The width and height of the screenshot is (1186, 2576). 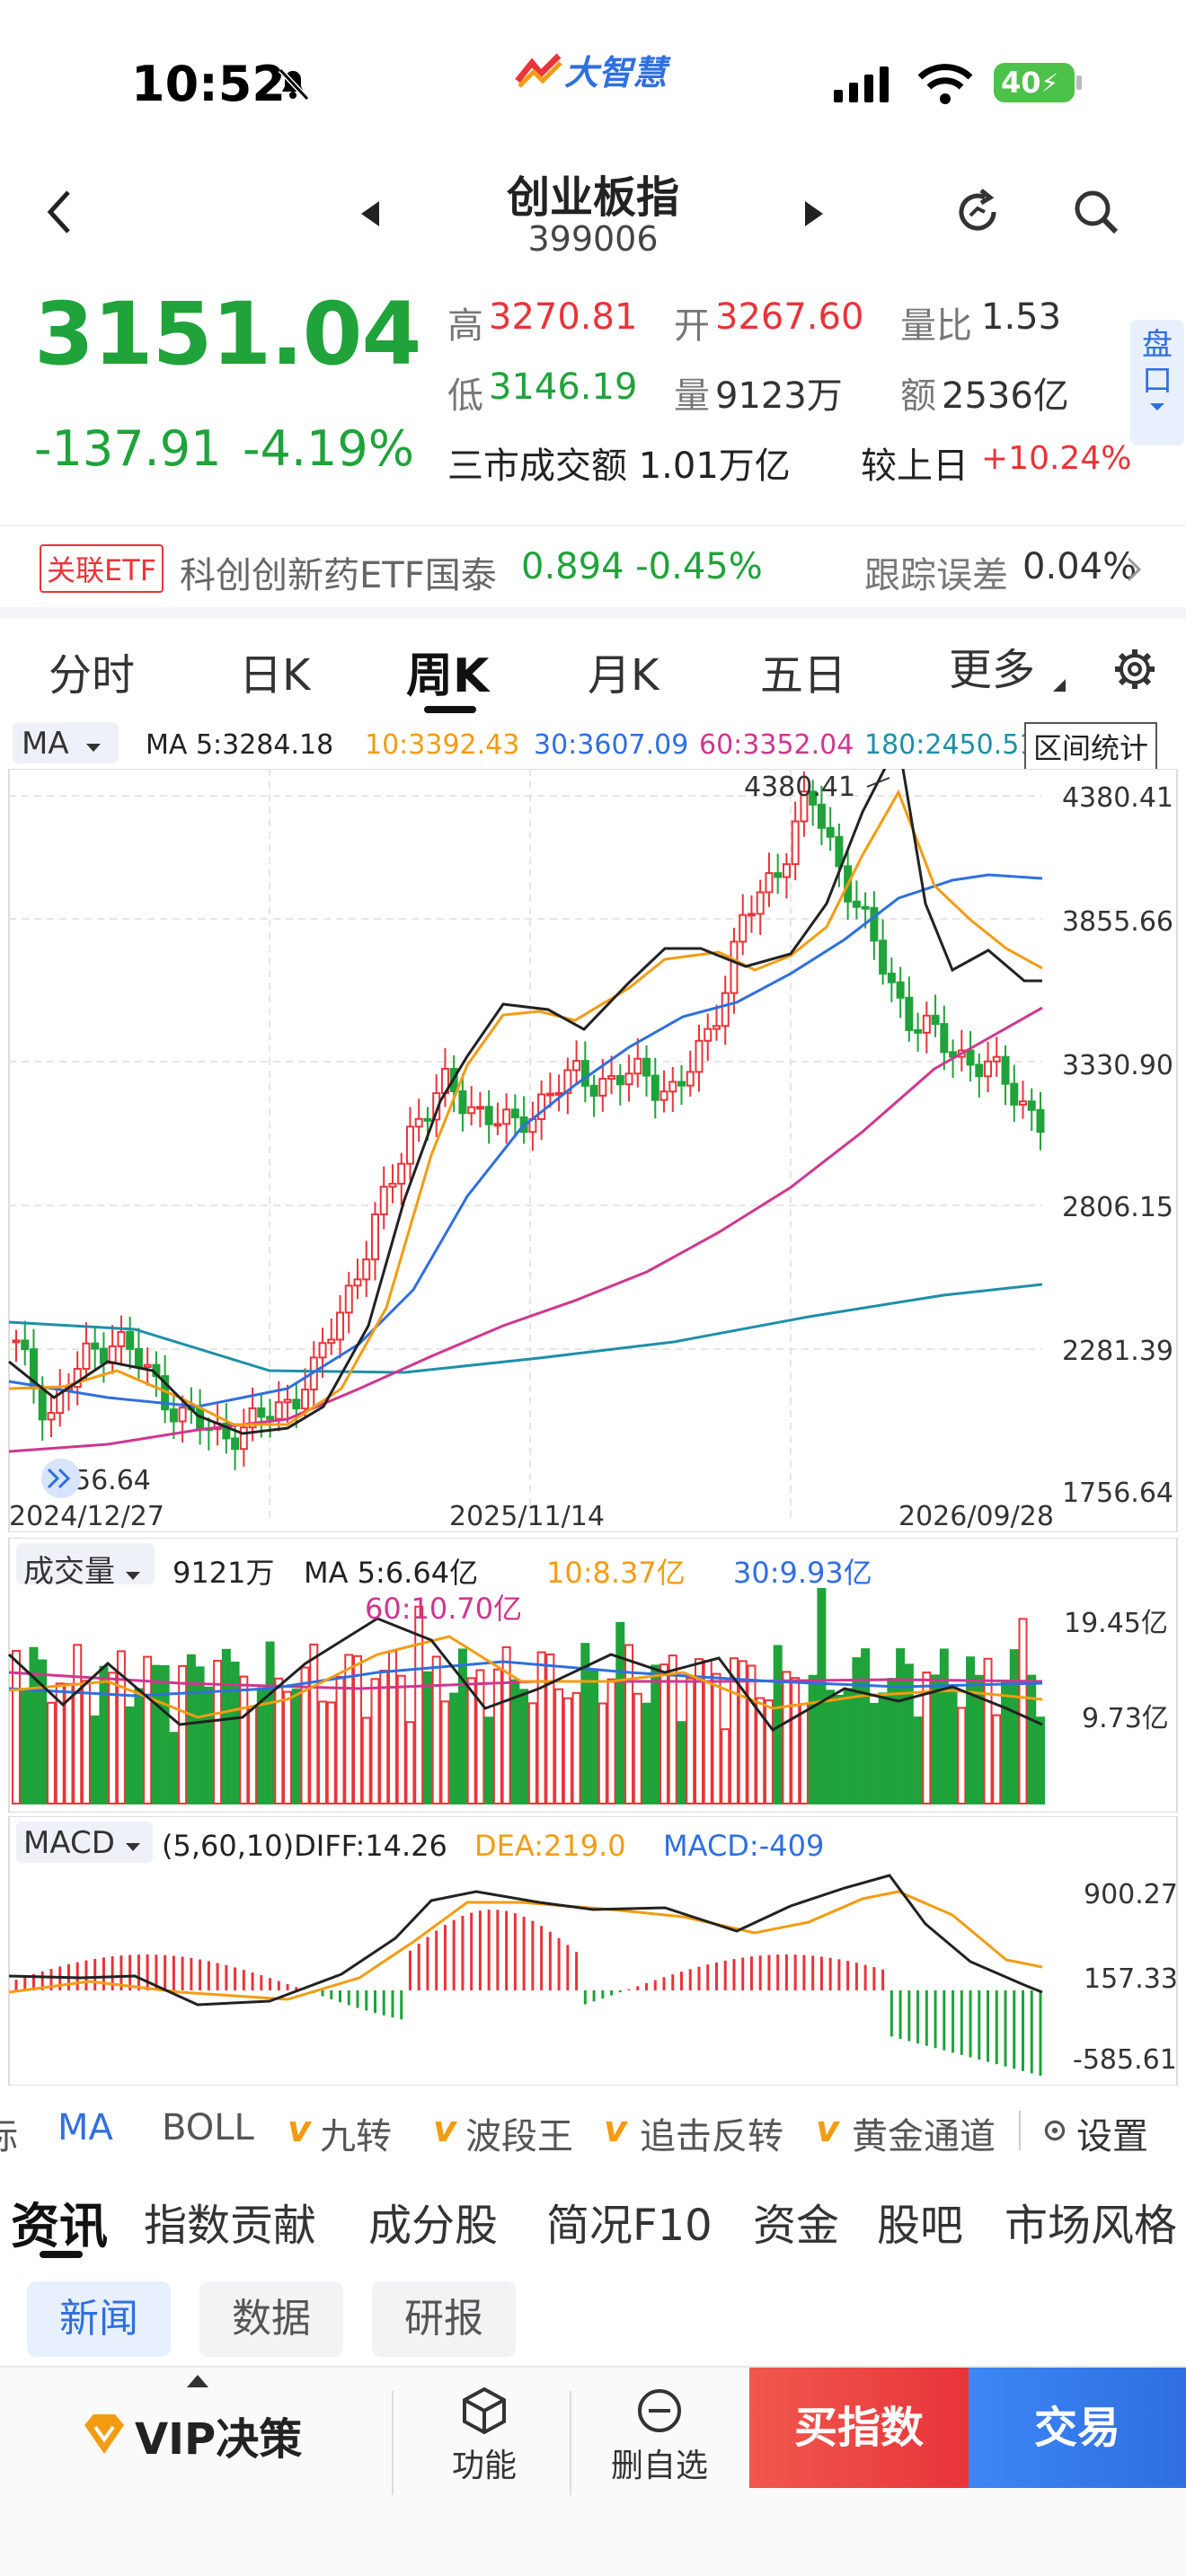 I want to click on tab-period-month: 月K, so click(x=623, y=675).